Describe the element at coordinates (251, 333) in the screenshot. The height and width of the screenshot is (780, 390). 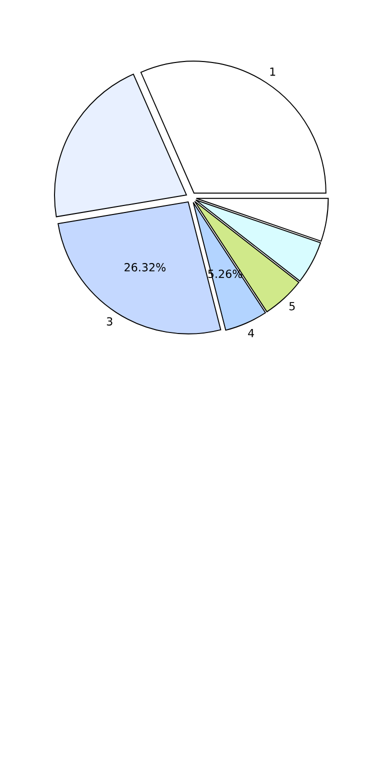
I see `slice-label: 4` at that location.